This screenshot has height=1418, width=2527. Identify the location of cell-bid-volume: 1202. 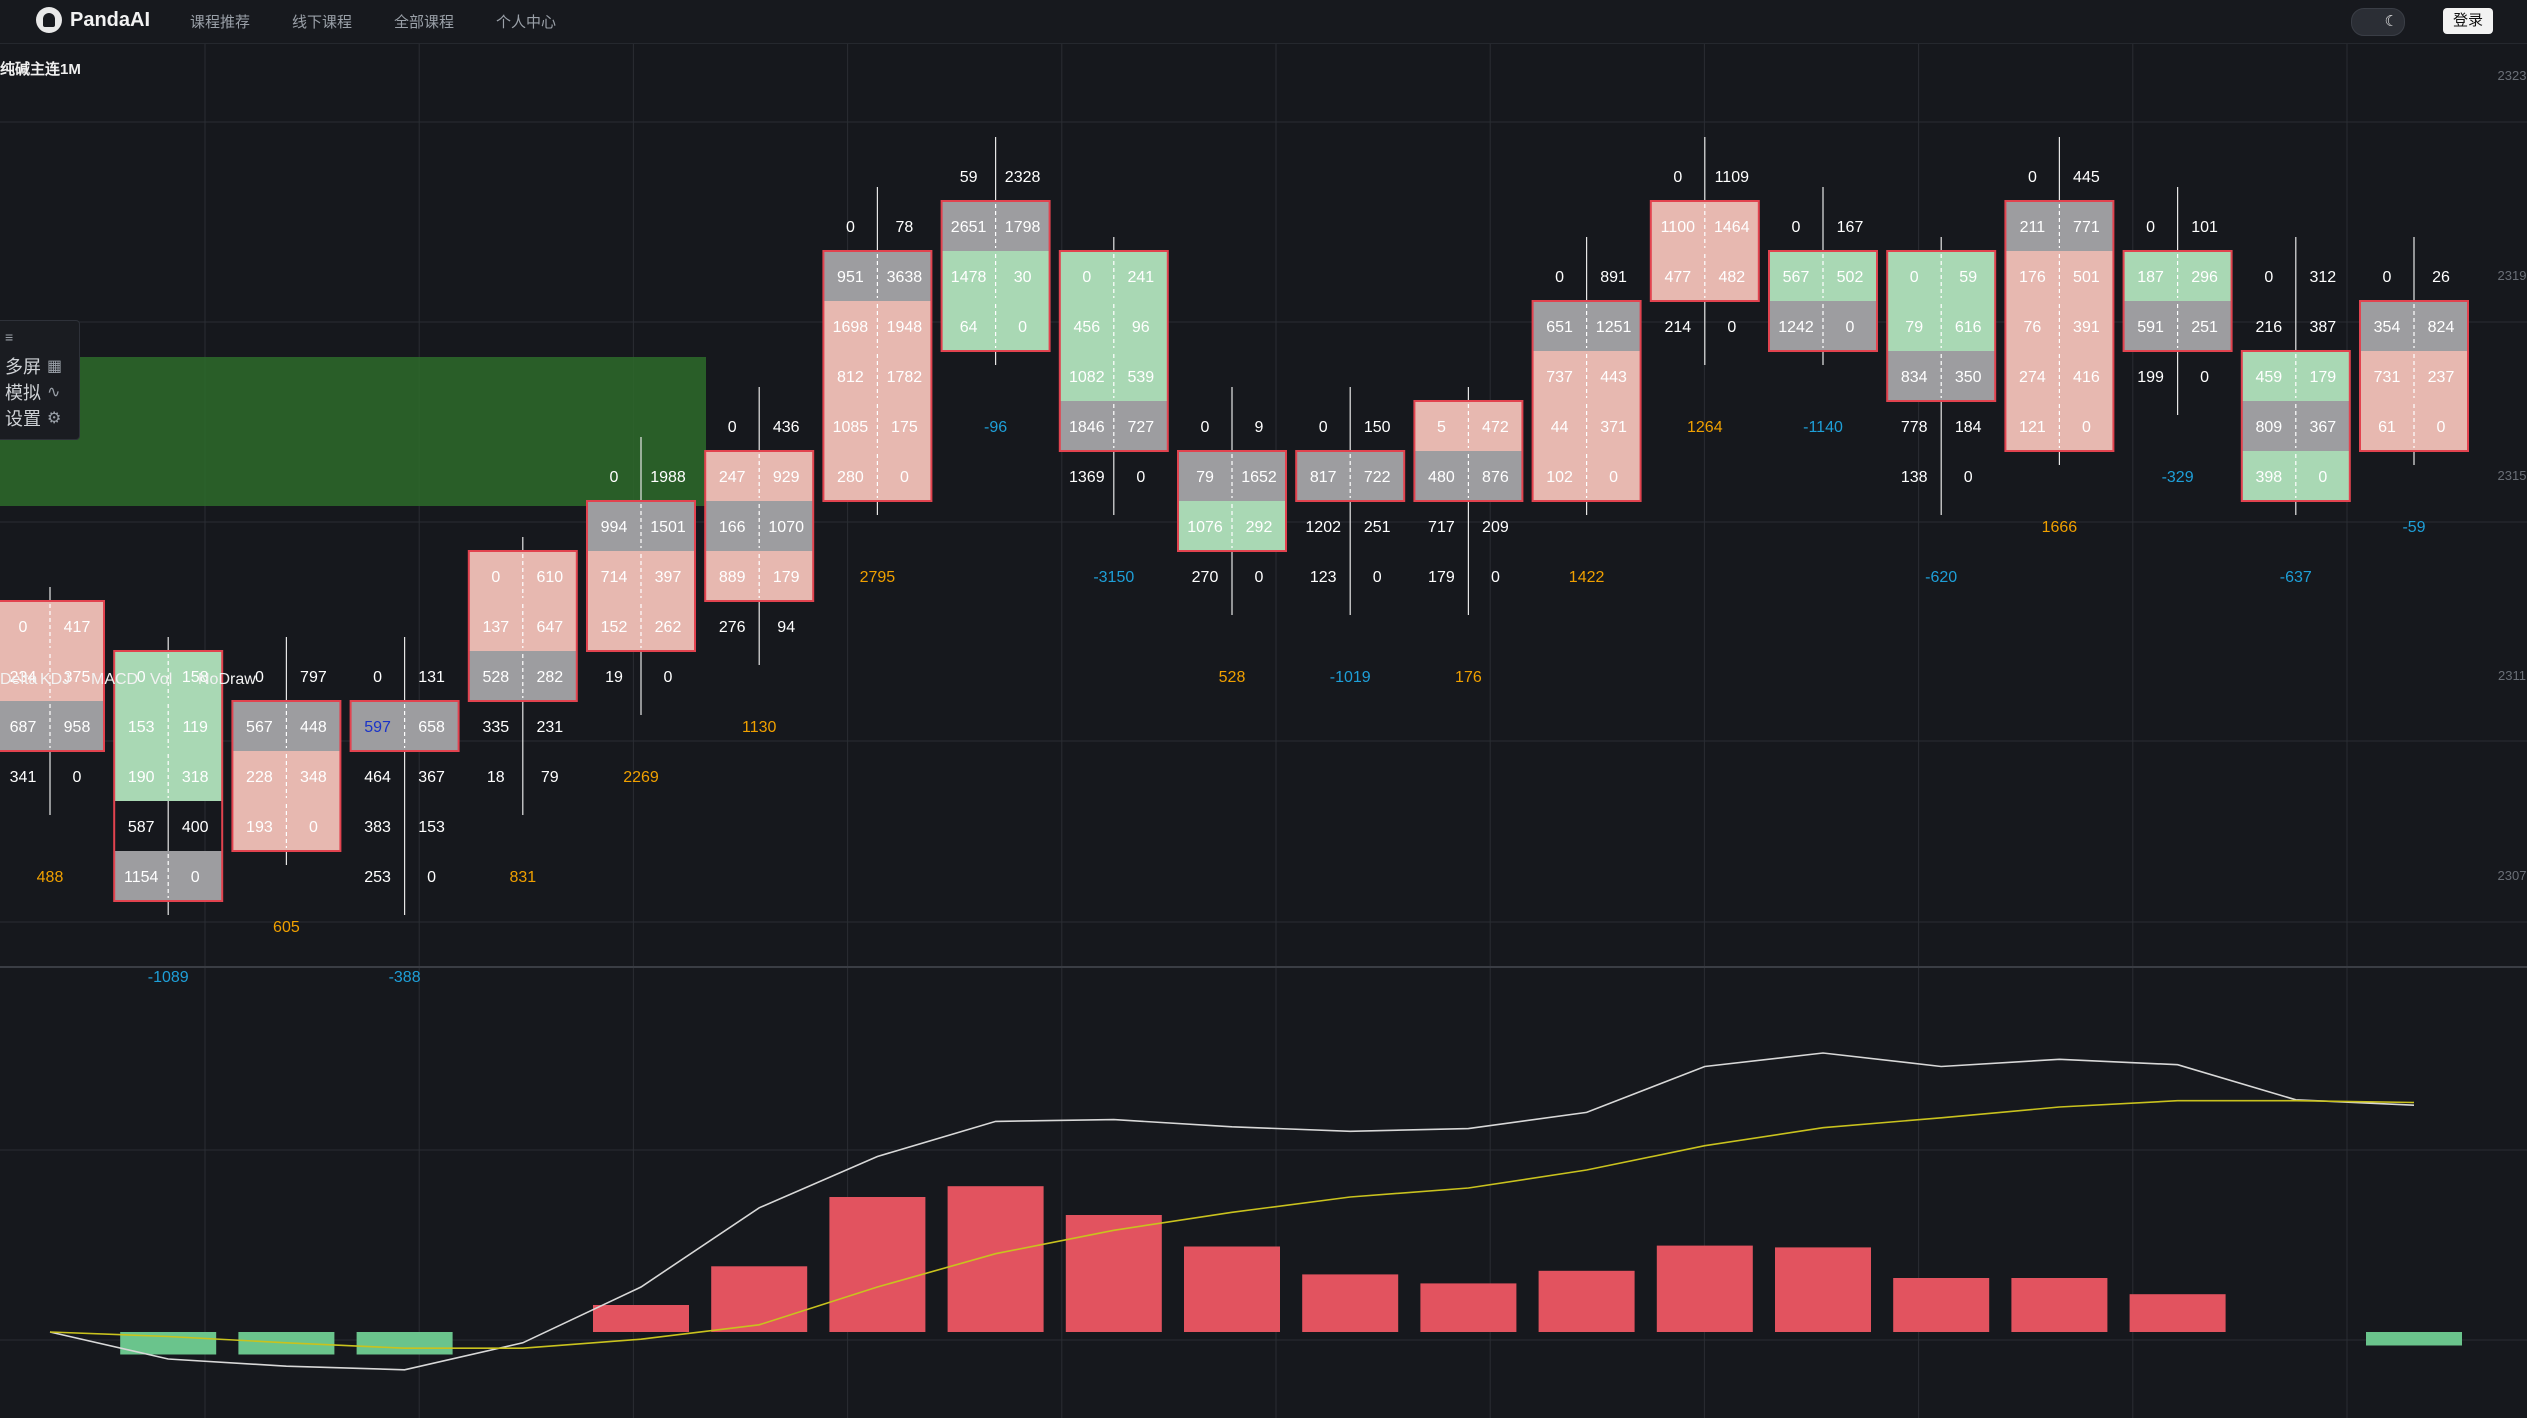
(1323, 527).